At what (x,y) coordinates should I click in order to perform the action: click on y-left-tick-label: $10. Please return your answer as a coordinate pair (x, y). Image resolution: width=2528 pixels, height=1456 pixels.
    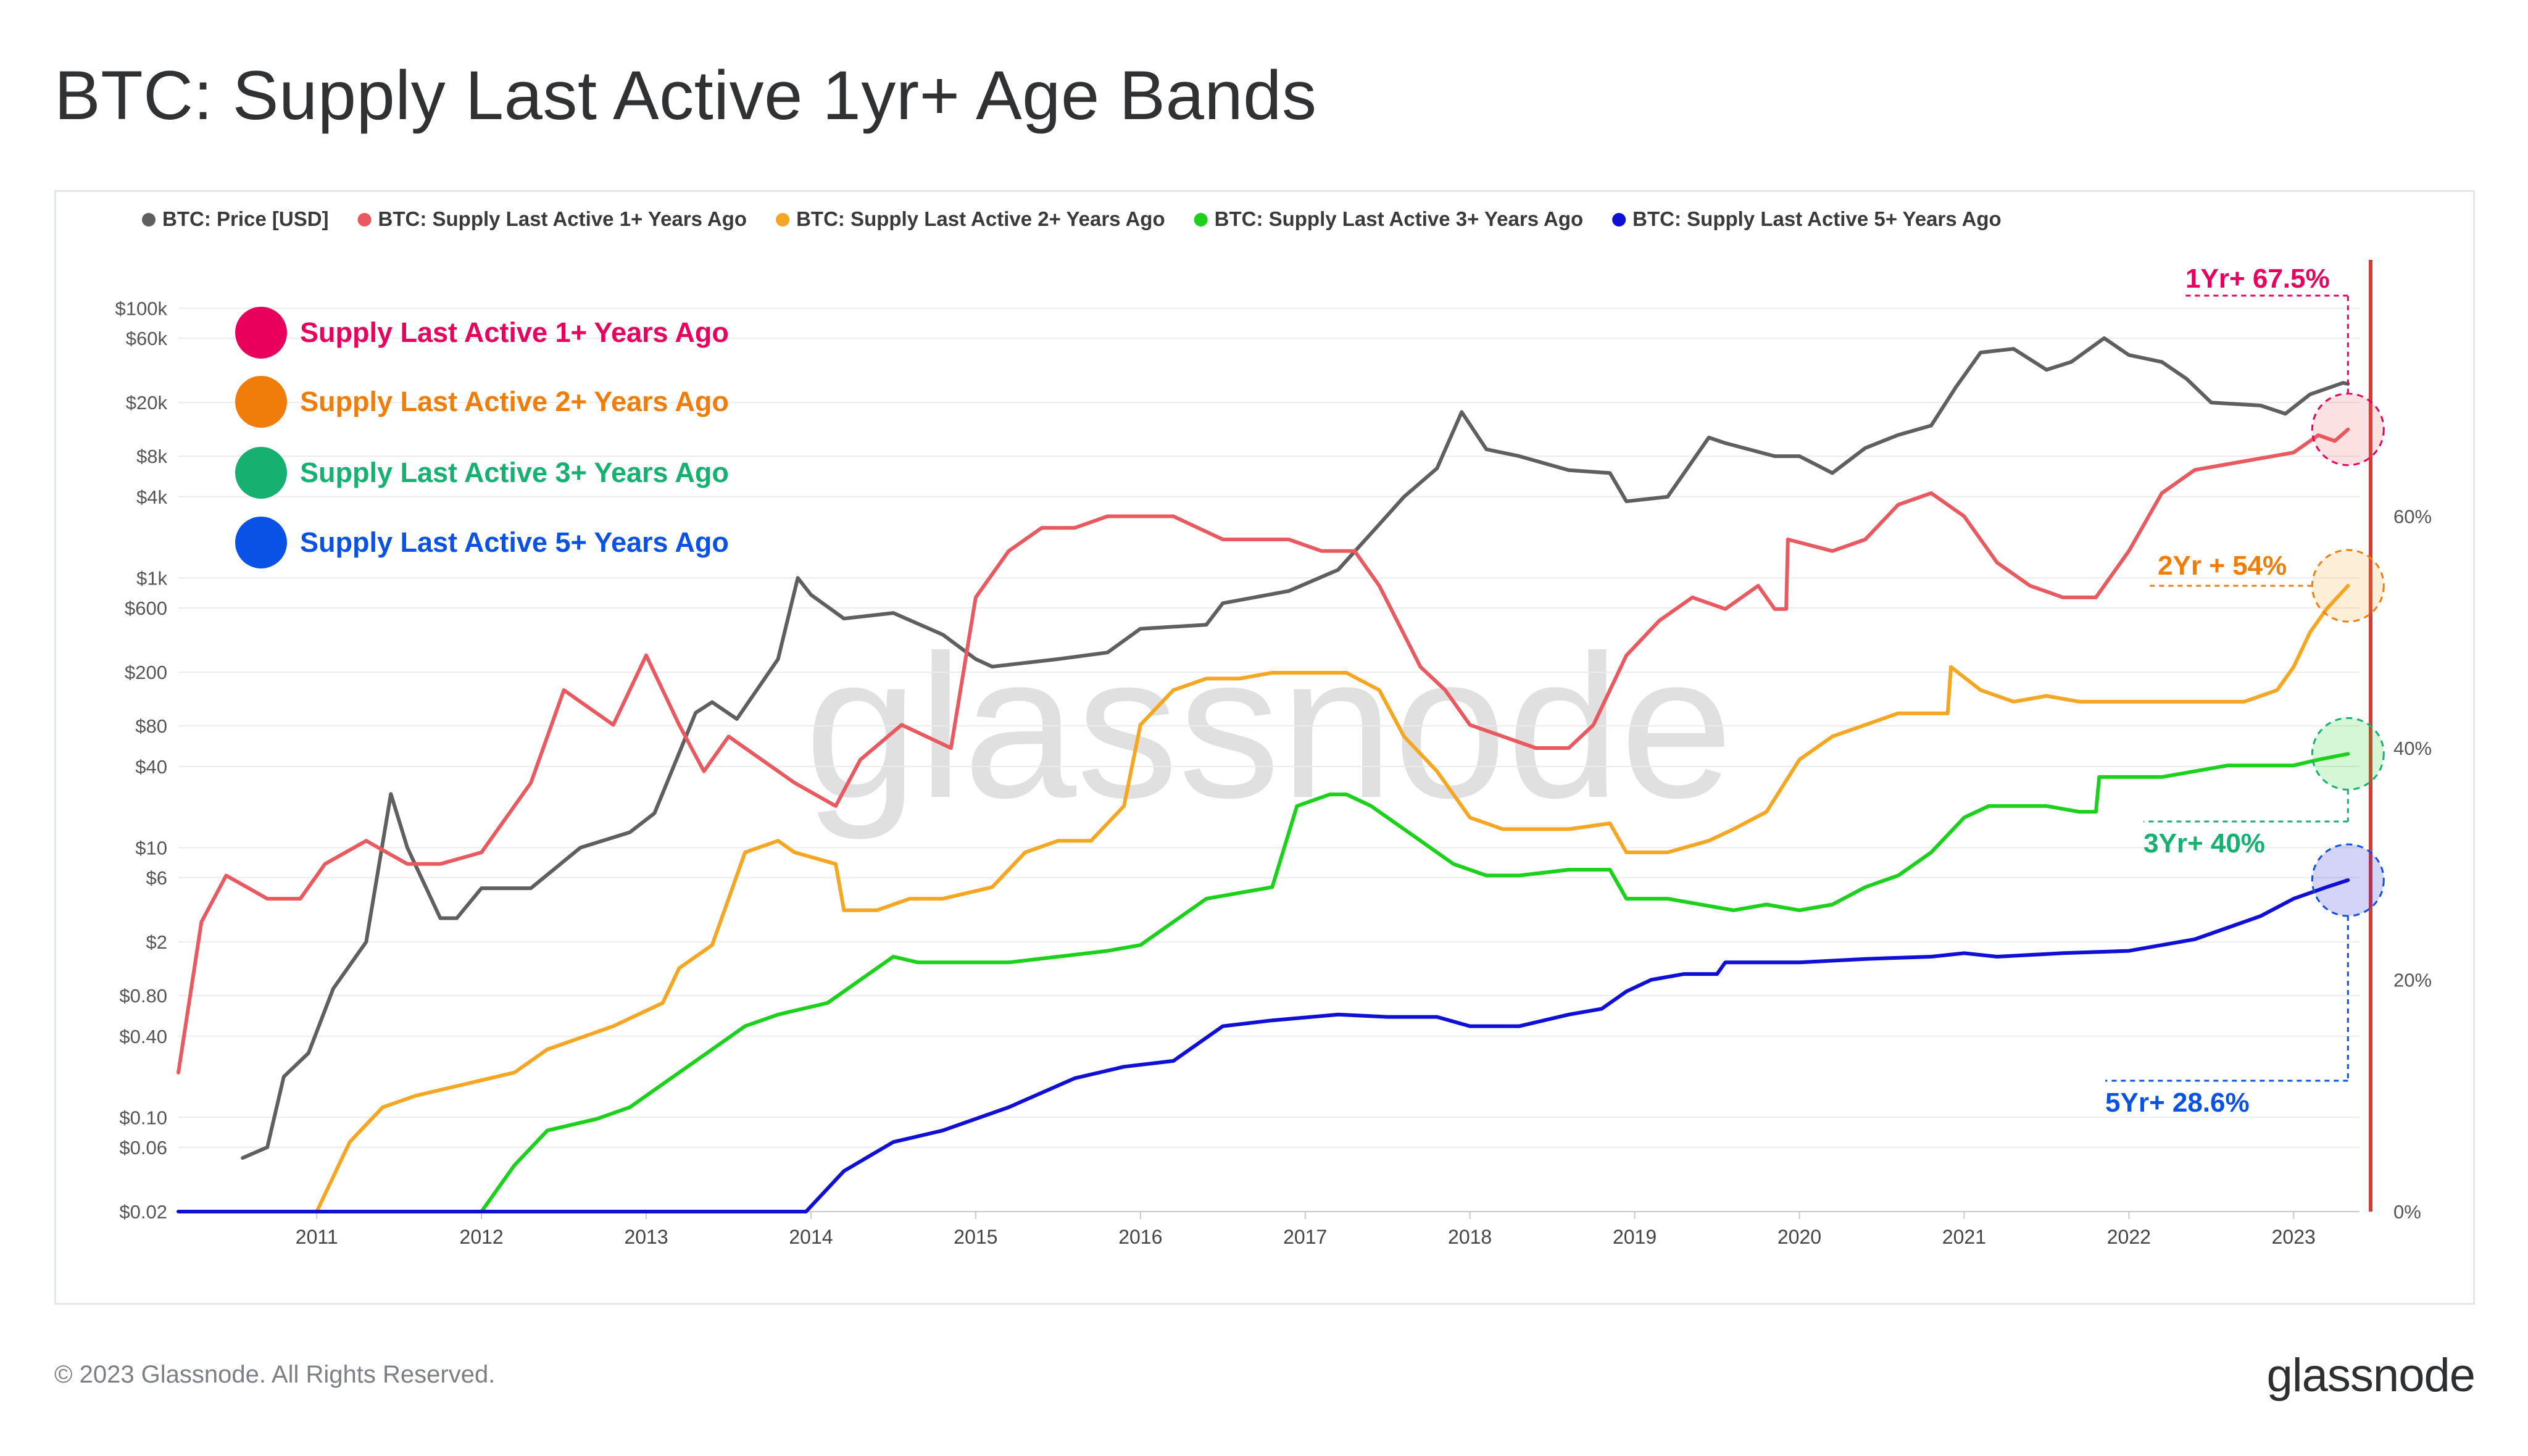
    Looking at the image, I should click on (151, 848).